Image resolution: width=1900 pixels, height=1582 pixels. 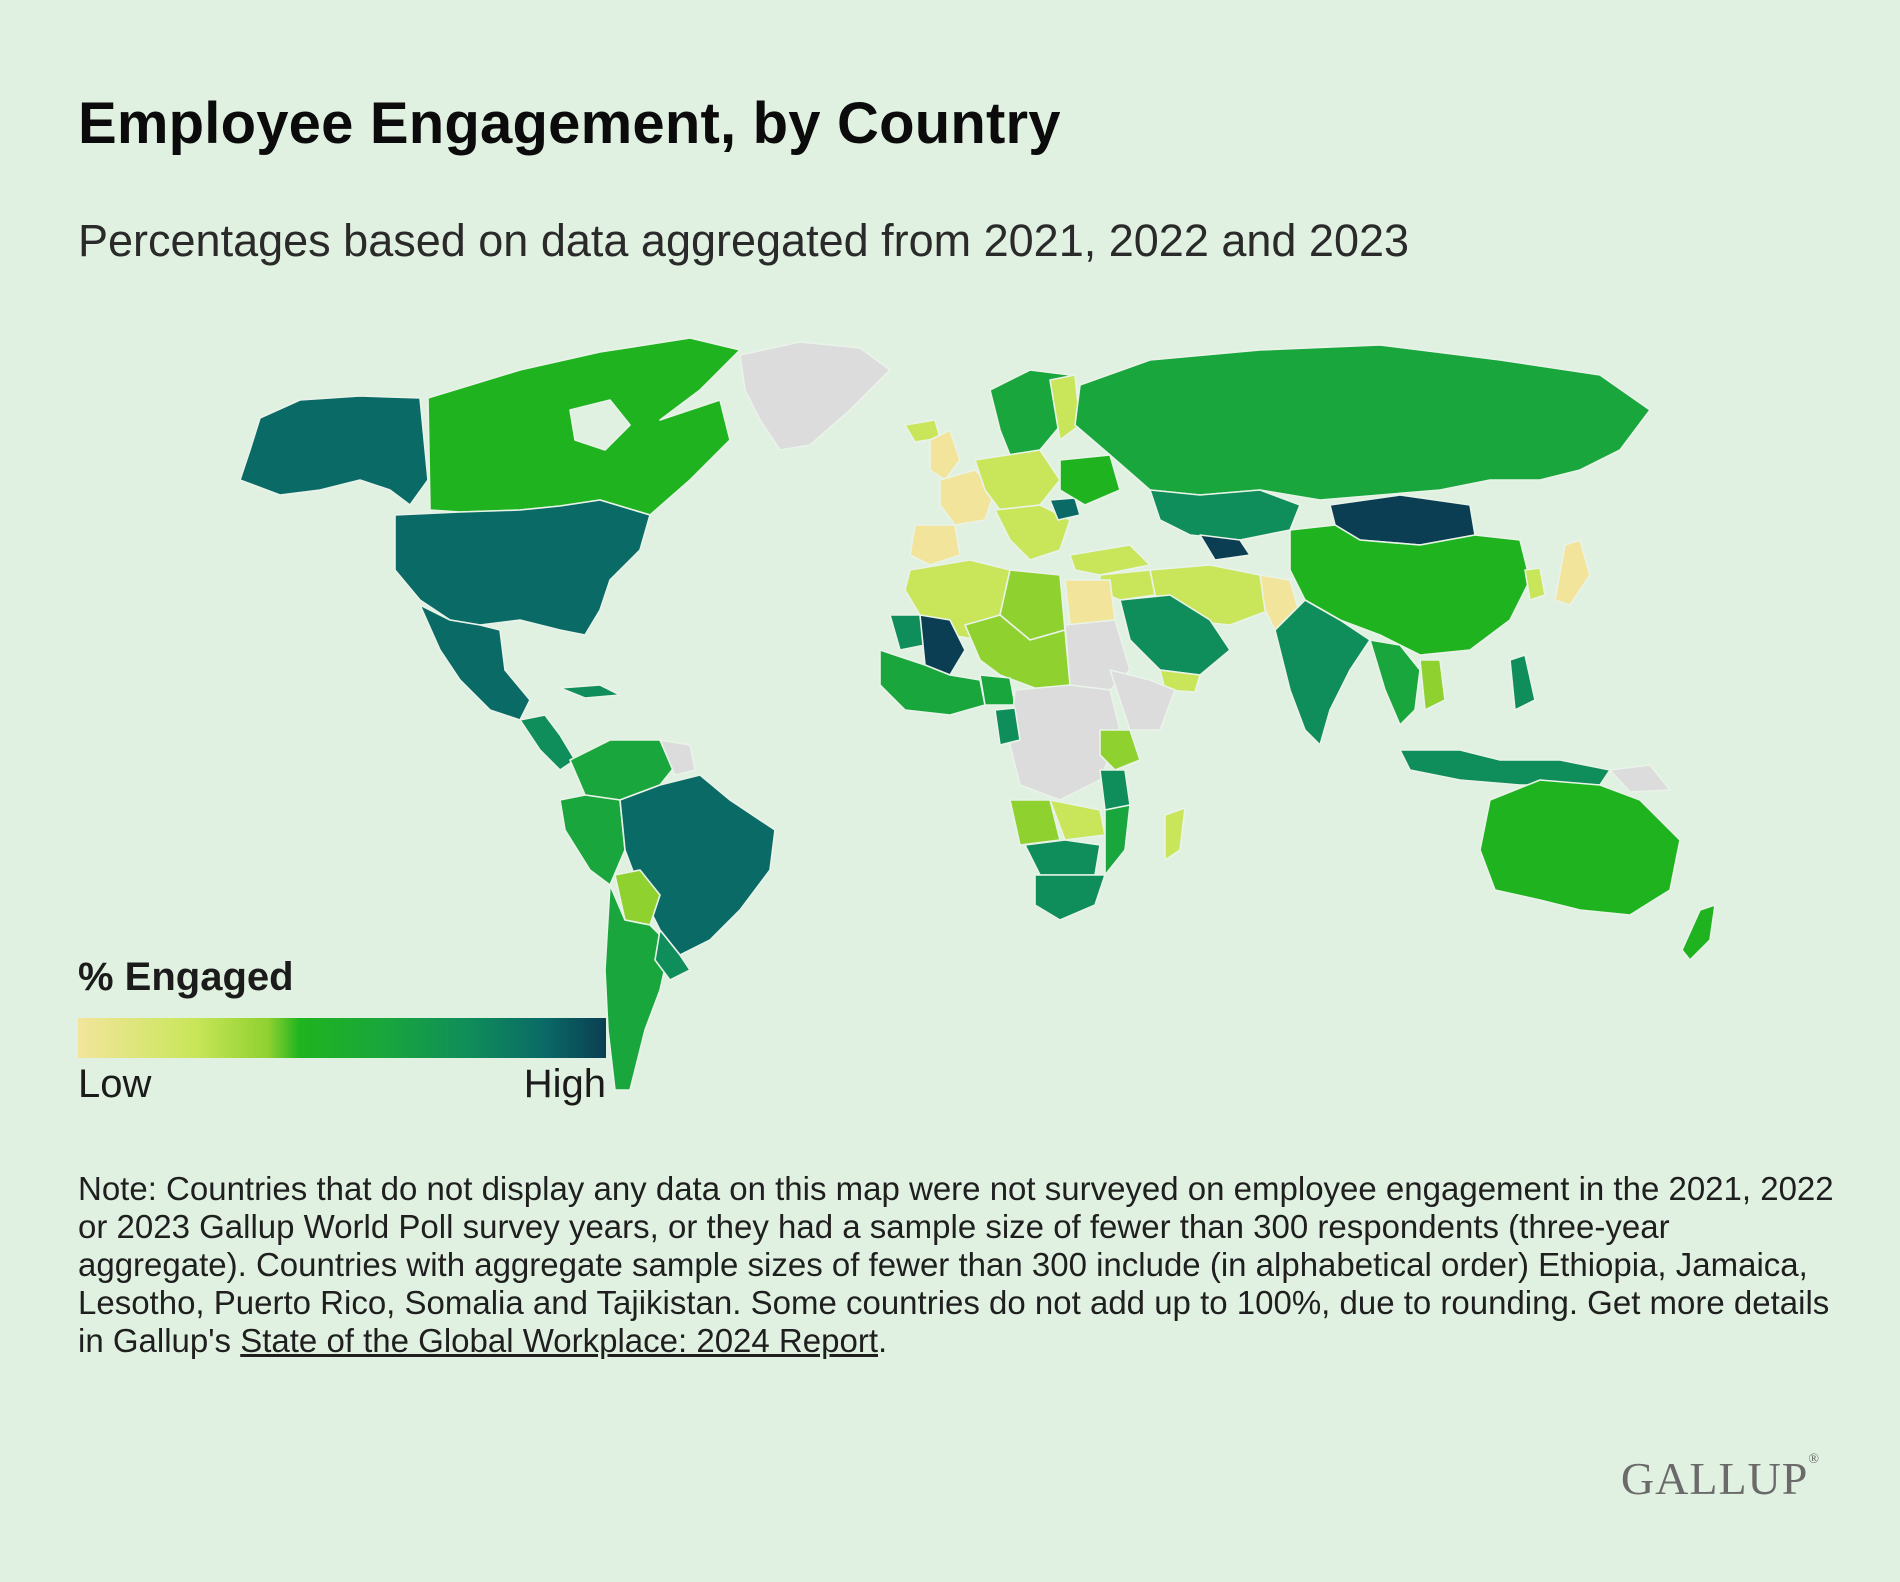 What do you see at coordinates (882, 1340) in the screenshot?
I see `footnote-end: .` at bounding box center [882, 1340].